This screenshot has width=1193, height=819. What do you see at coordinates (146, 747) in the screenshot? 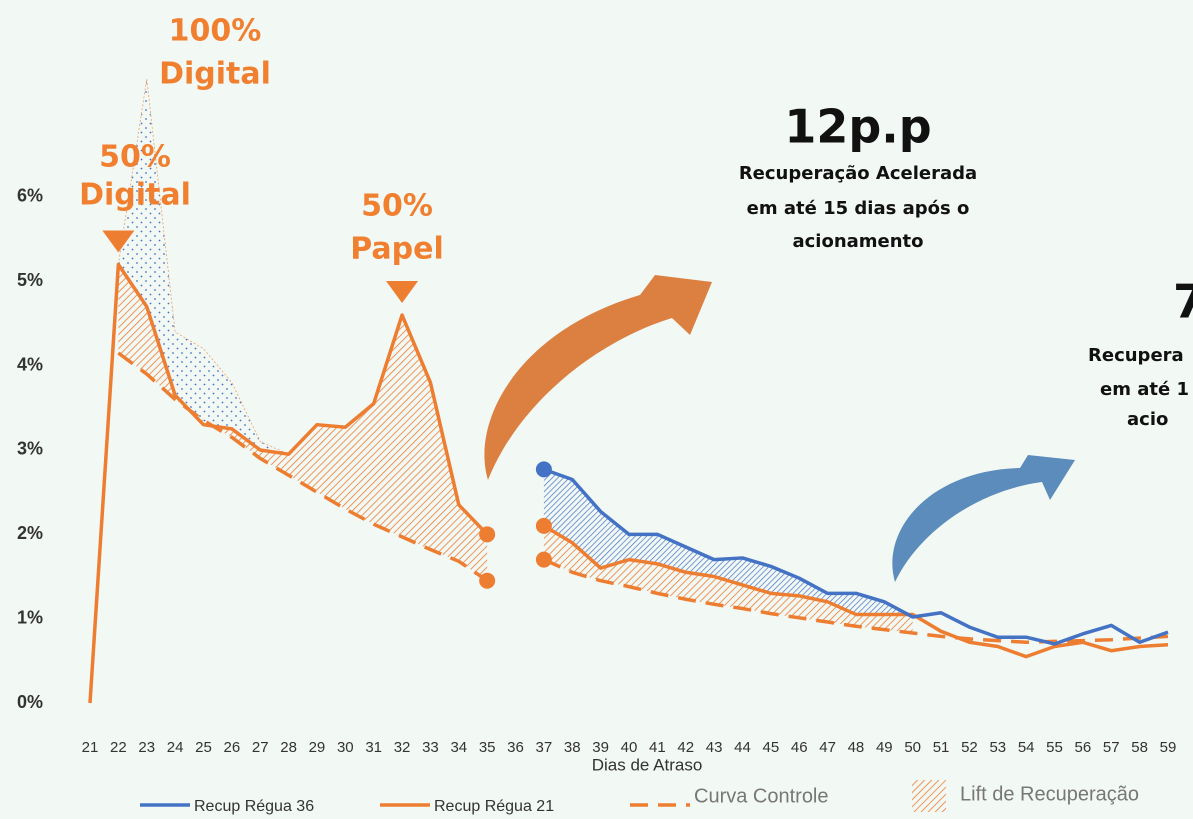
I see `x-tick-label: 23` at bounding box center [146, 747].